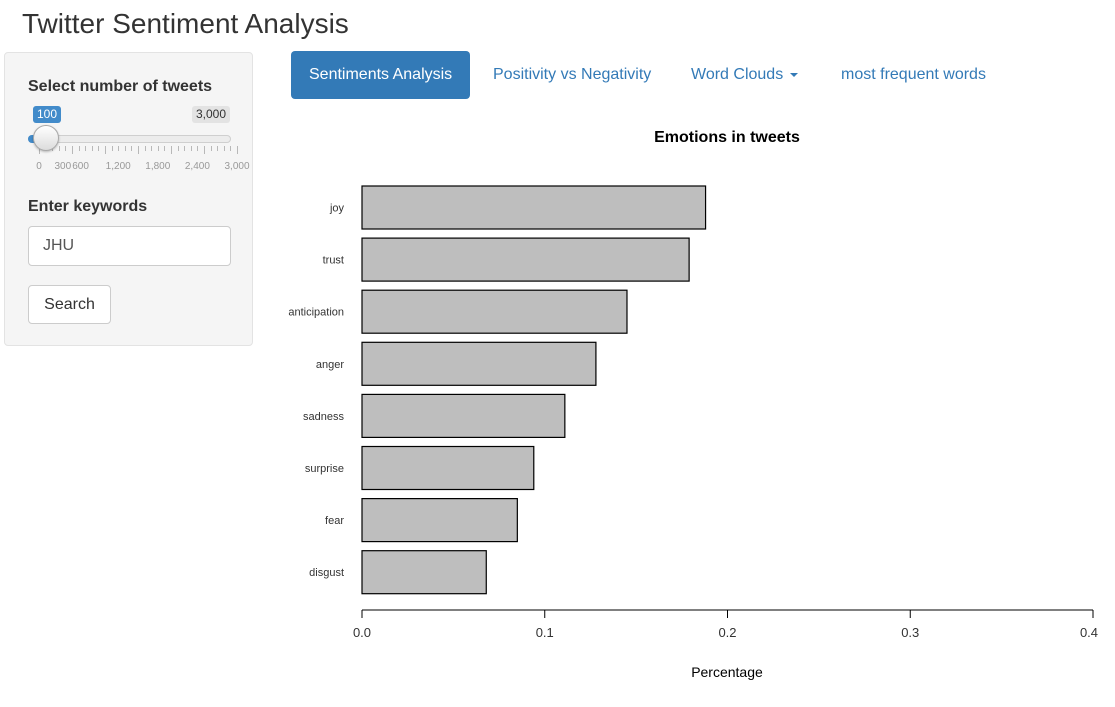  Describe the element at coordinates (439, 520) in the screenshot. I see `bar-fear` at that location.